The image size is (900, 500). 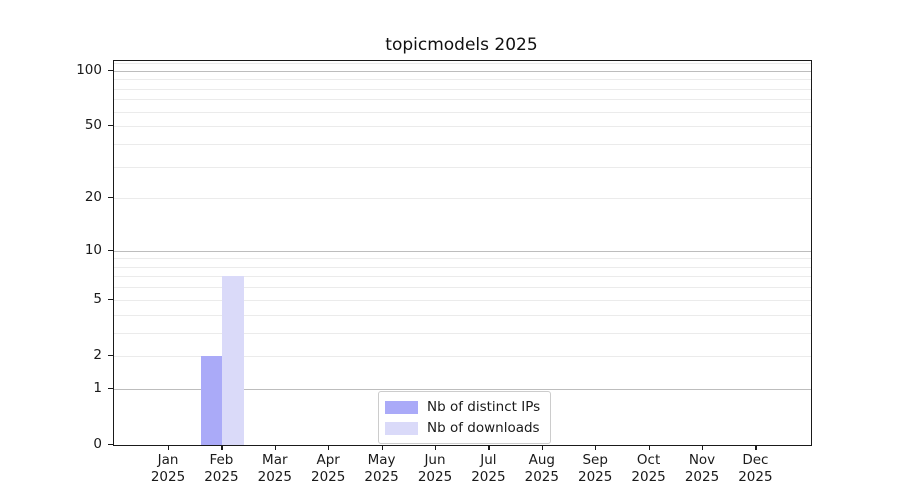 I want to click on bar-distinct-ips, so click(x=212, y=400).